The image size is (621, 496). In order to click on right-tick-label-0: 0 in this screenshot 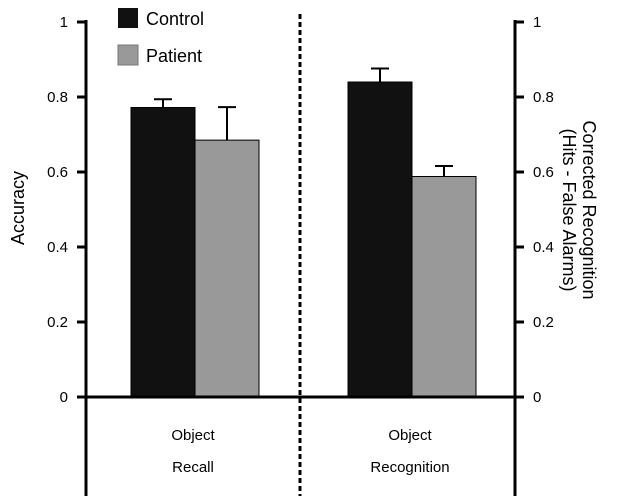, I will do `click(537, 397)`.